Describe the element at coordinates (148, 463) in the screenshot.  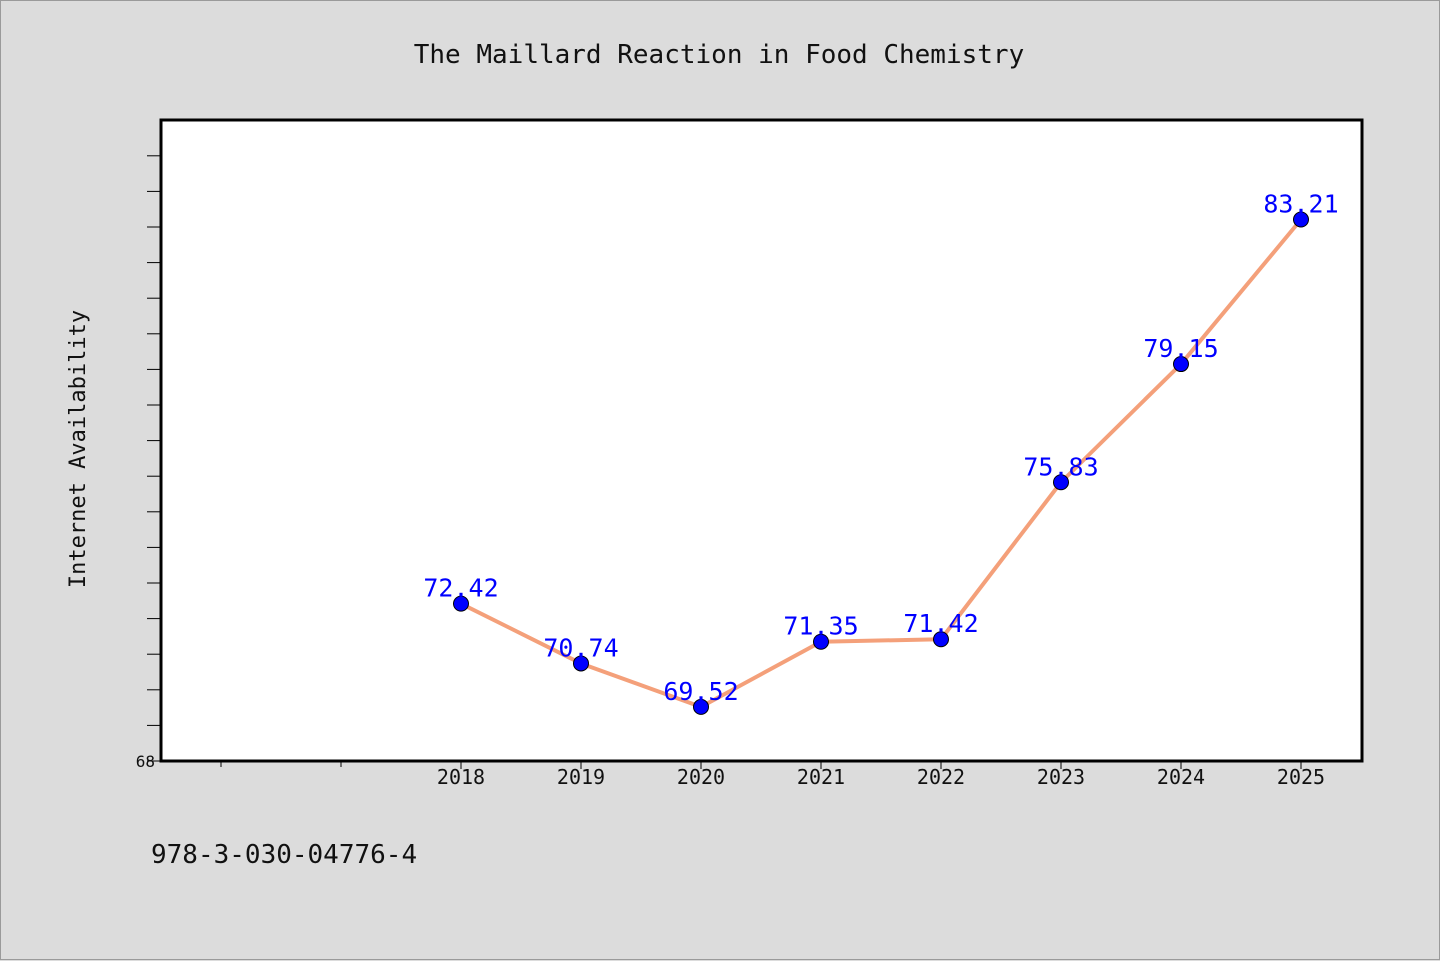
I see `y-axis-ticks: 68` at that location.